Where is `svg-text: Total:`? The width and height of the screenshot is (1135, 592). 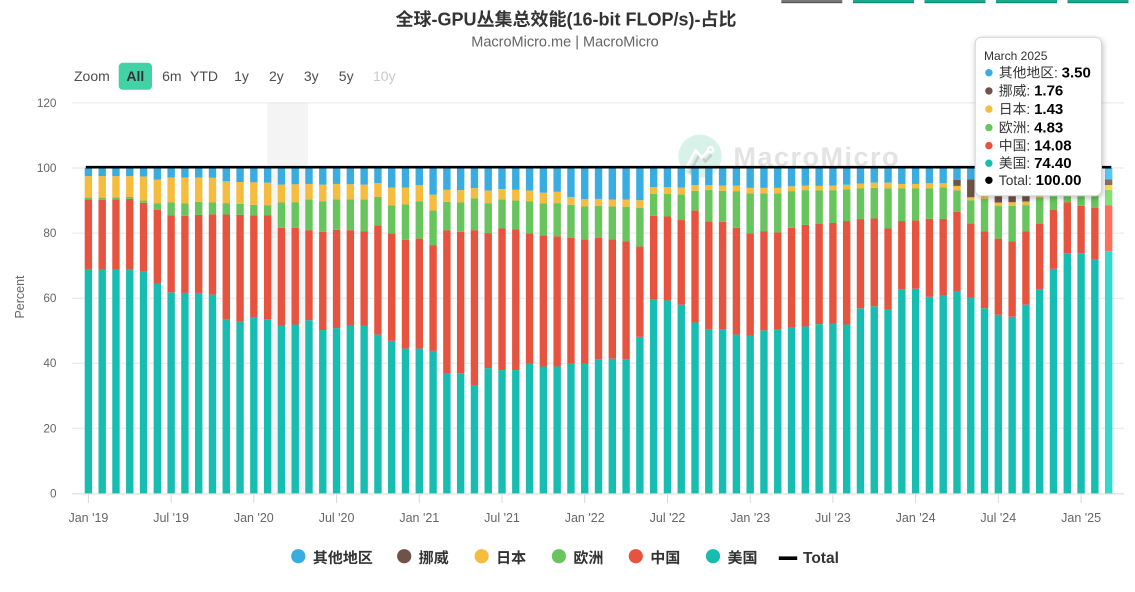 svg-text: Total: is located at coordinates (1015, 180).